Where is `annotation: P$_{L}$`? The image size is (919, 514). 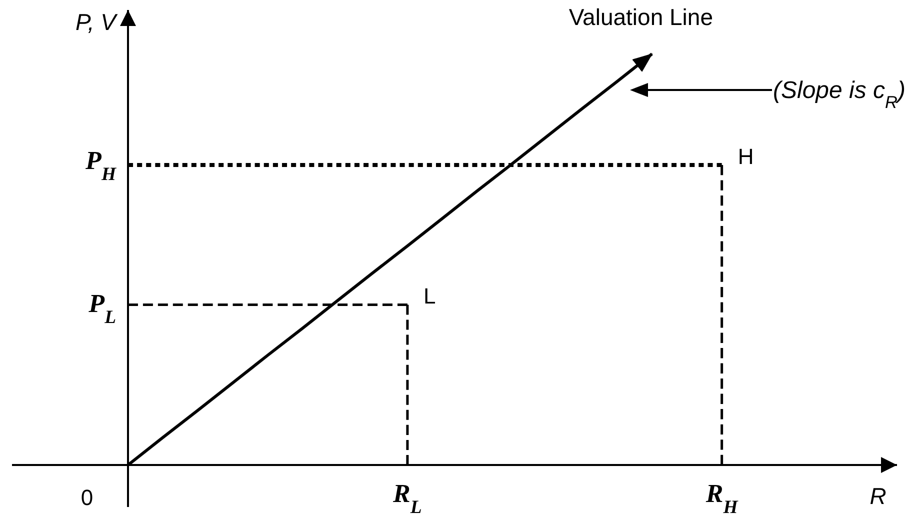
annotation: P$_{L}$ is located at coordinates (102, 308).